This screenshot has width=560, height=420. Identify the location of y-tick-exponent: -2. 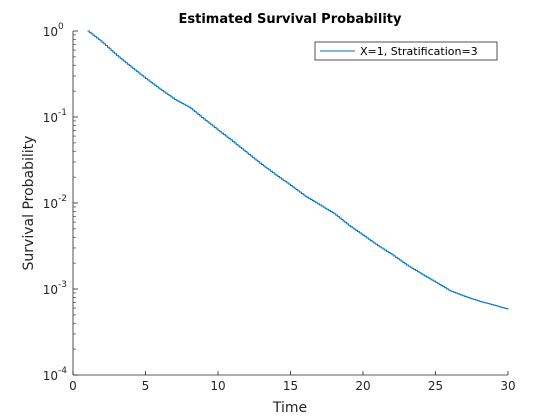
(62, 199).